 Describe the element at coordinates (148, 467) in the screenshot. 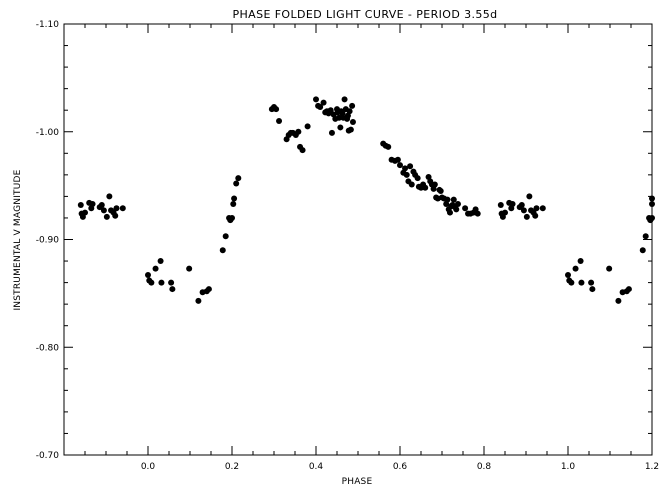

I see `x-tick-label: 0.0` at that location.